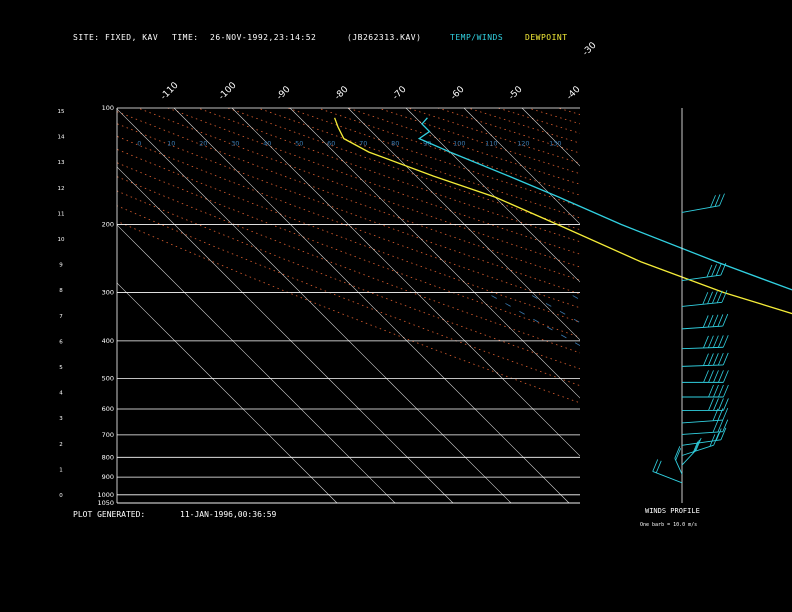 The height and width of the screenshot is (612, 792). What do you see at coordinates (669, 525) in the screenshot?
I see `winds-barb-note: One barb = 10.0 m/s` at bounding box center [669, 525].